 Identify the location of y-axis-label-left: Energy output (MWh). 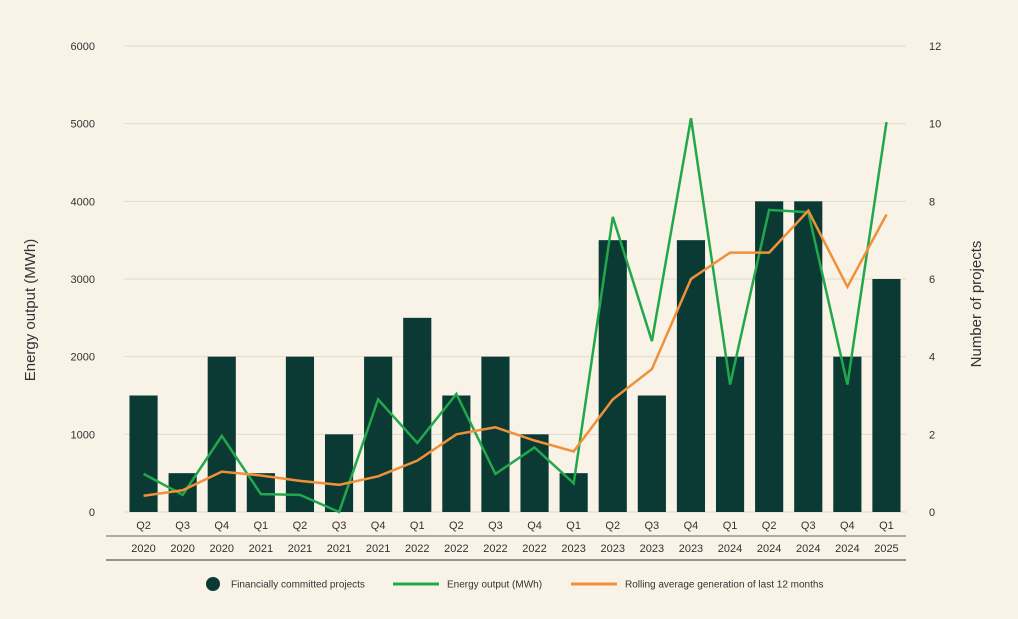
(30, 310).